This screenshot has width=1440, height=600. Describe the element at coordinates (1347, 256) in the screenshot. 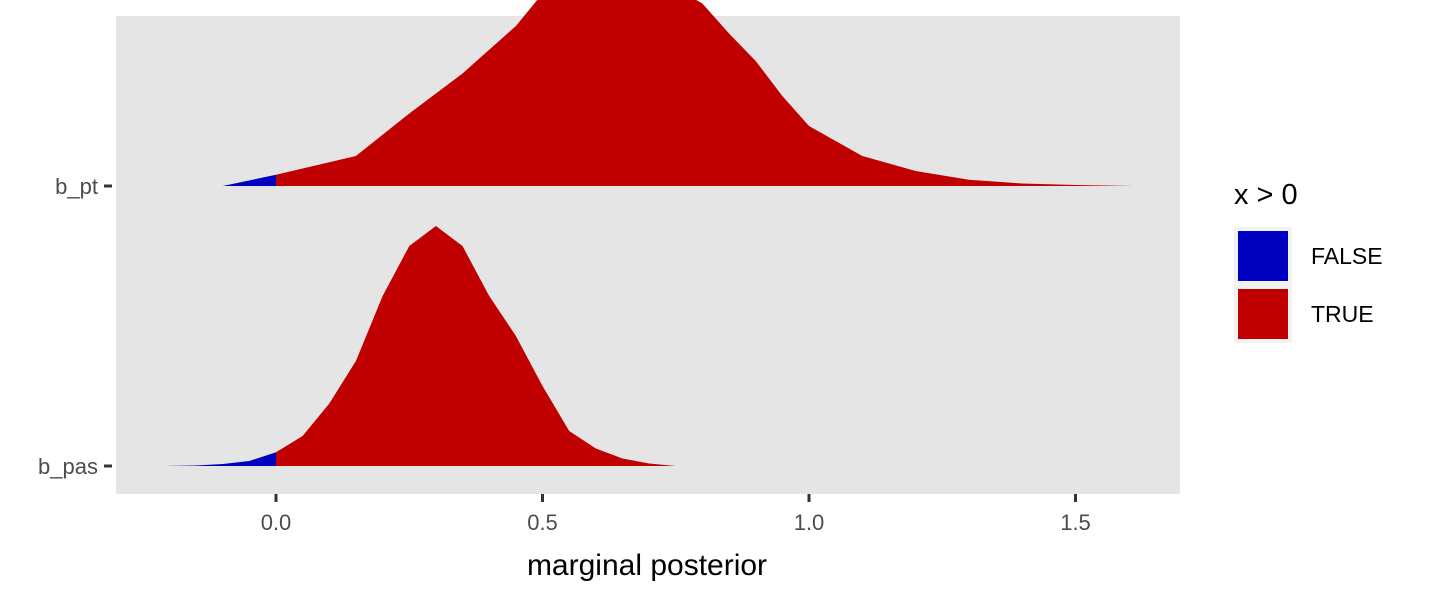

I see `legend-label-false: FALSE` at that location.